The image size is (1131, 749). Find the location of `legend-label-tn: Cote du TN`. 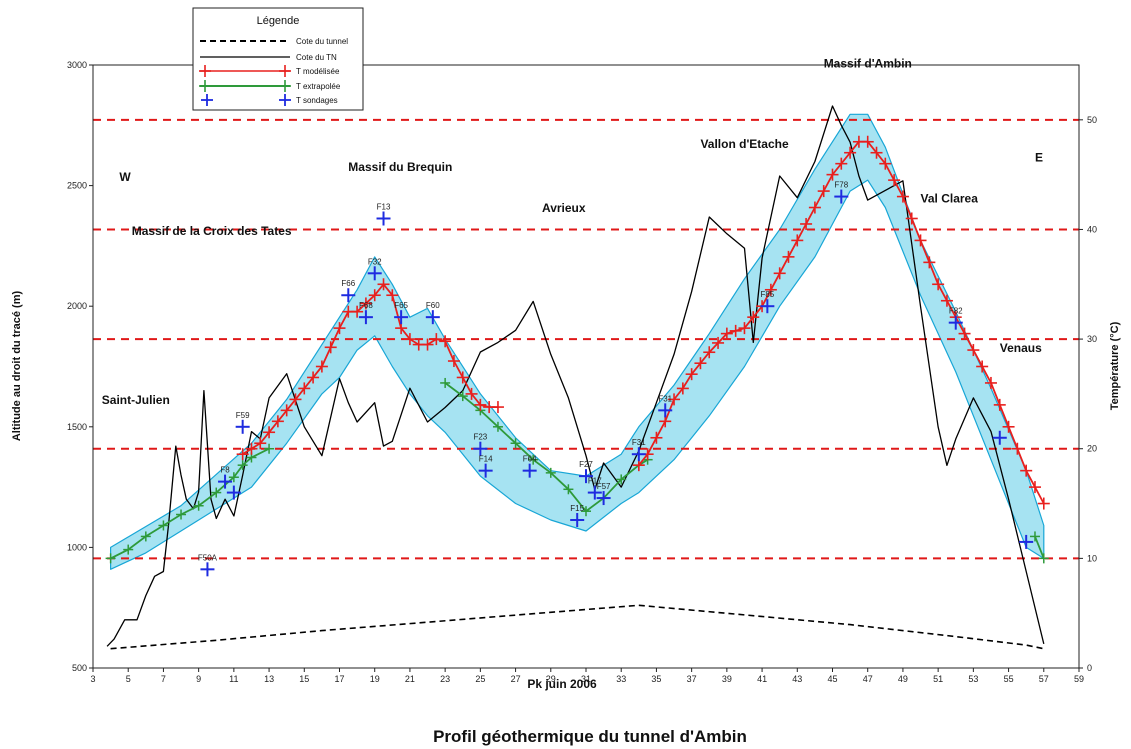

legend-label-tn: Cote du TN is located at coordinates (316, 57).